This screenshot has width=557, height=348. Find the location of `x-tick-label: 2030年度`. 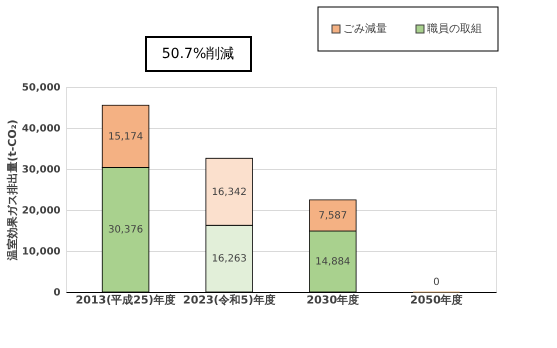

x-tick-label: 2030年度 is located at coordinates (333, 300).